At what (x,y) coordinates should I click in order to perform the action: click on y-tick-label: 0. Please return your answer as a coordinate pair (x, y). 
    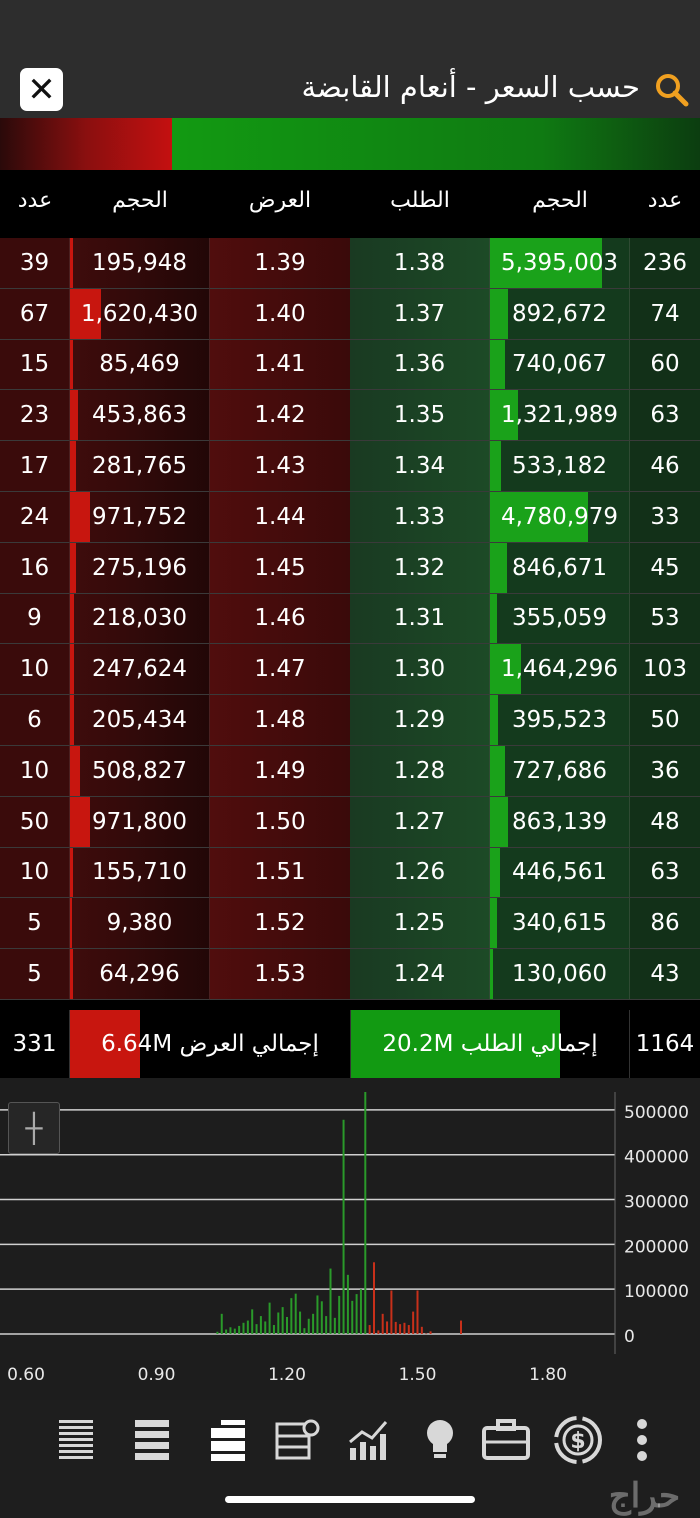
    Looking at the image, I should click on (629, 1337).